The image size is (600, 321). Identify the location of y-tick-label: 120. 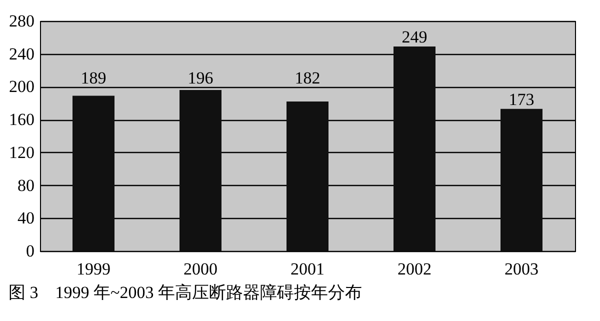
(21, 152).